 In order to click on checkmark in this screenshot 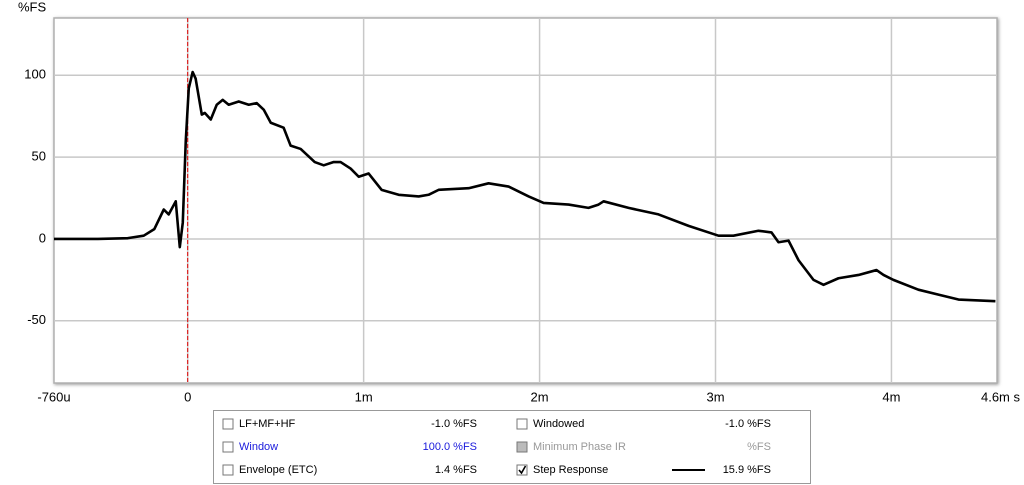, I will do `click(522, 470)`.